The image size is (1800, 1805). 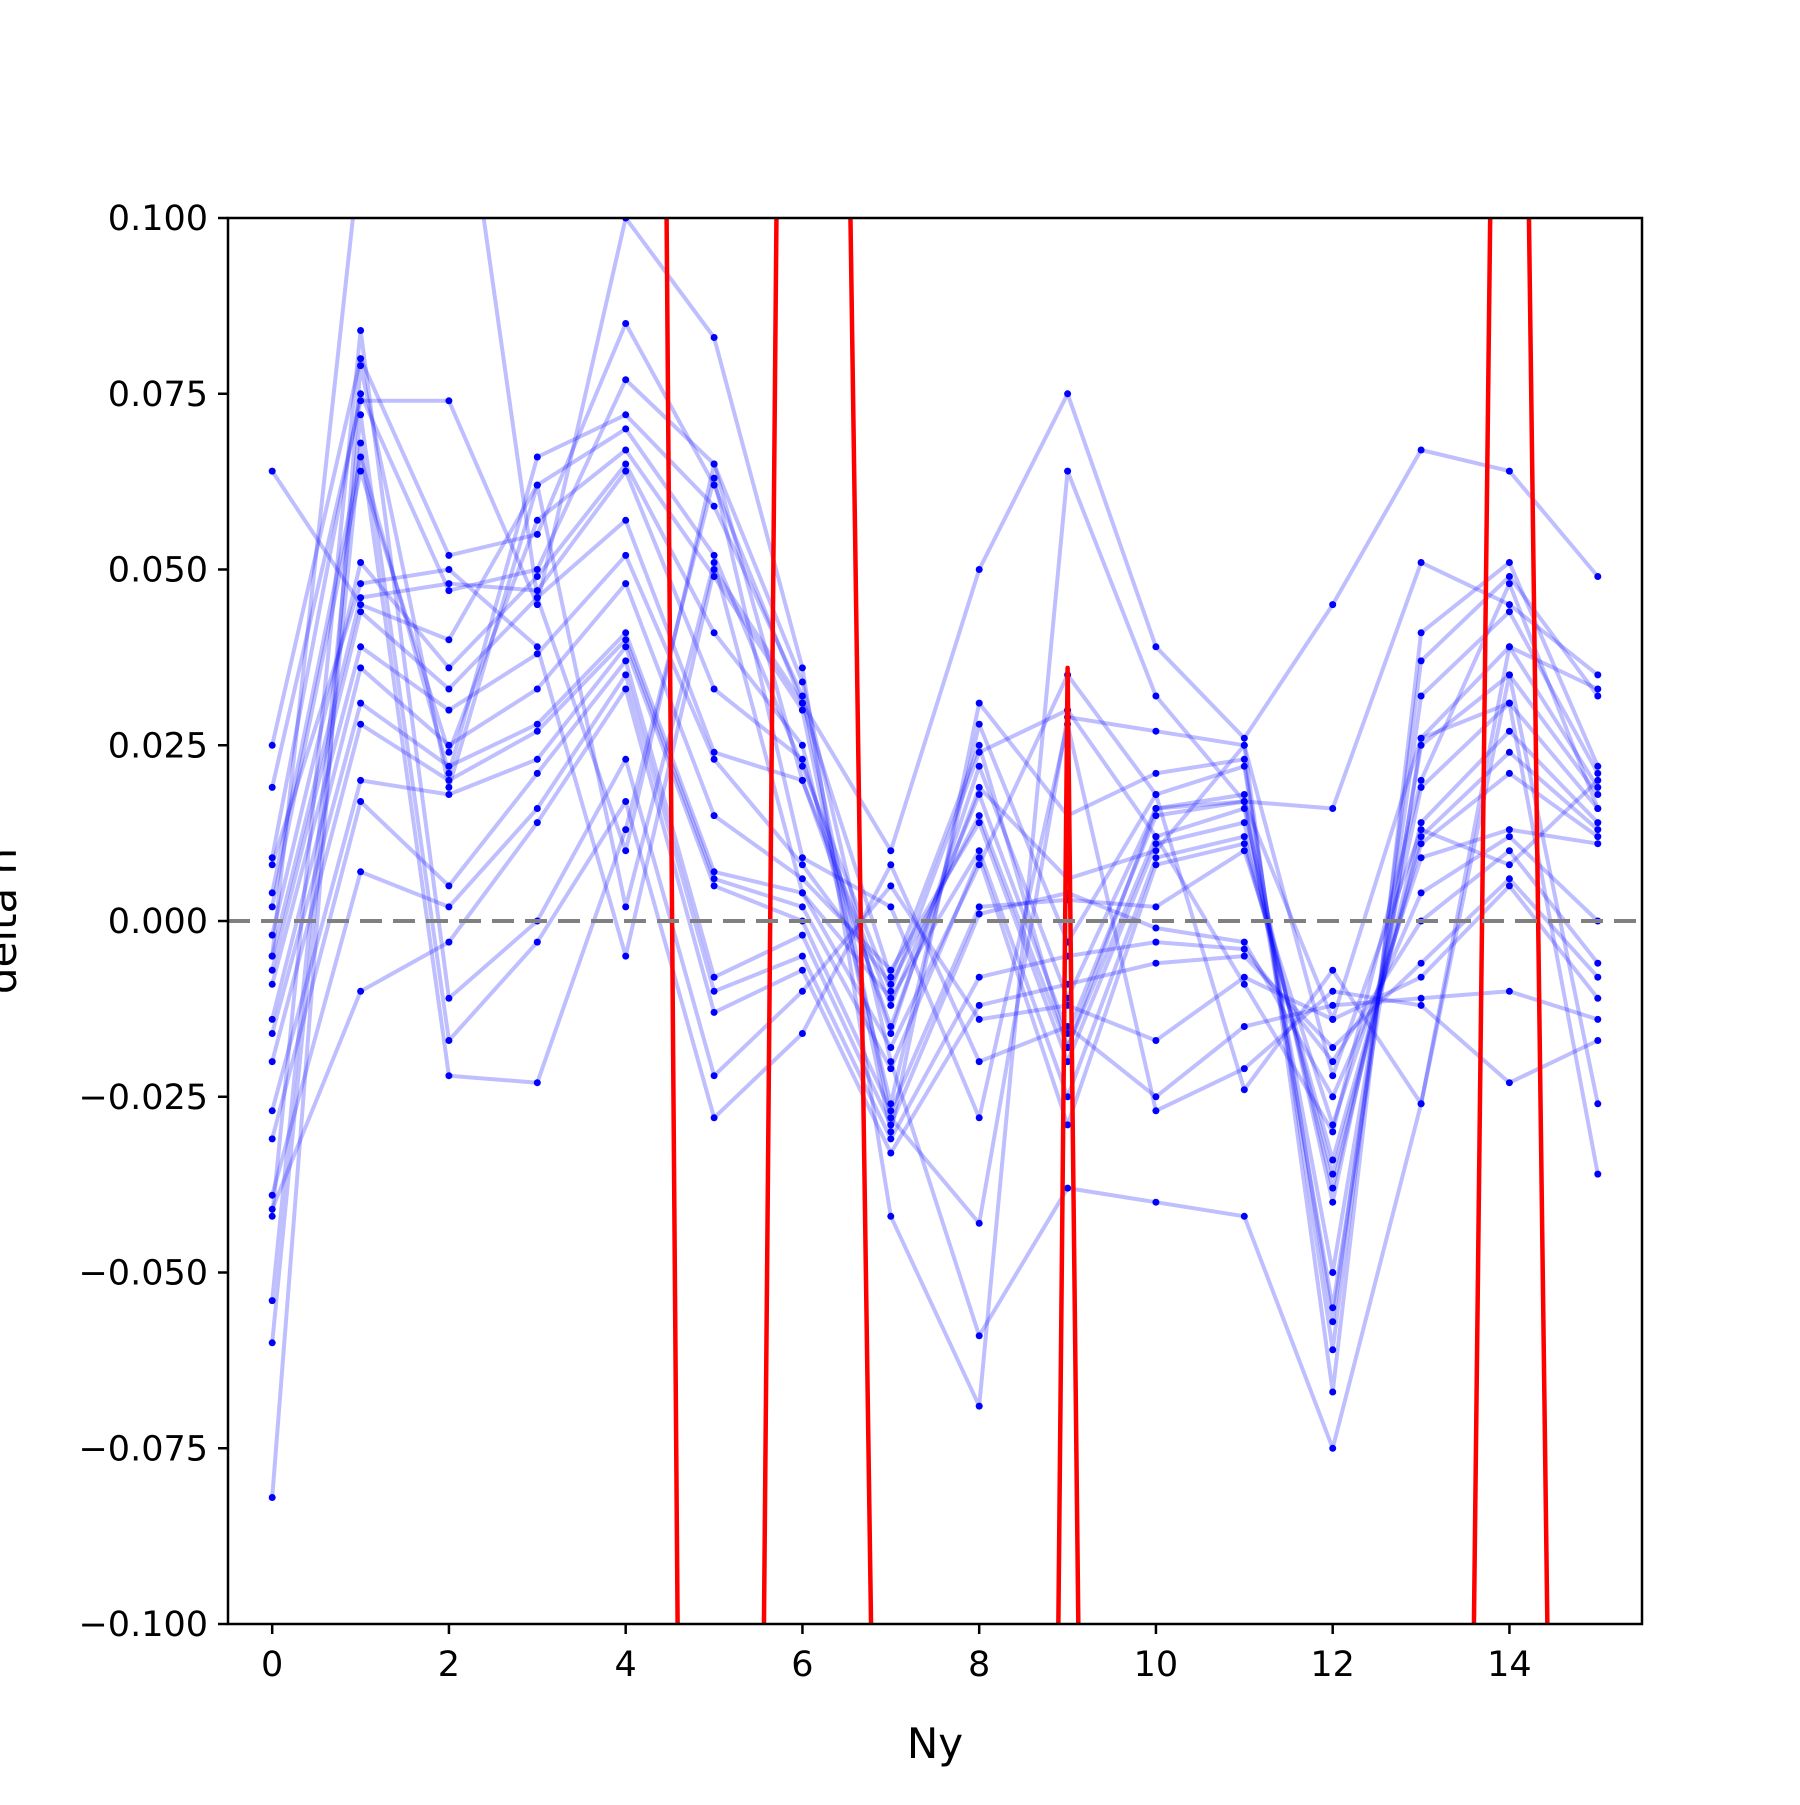 What do you see at coordinates (158, 746) in the screenshot?
I see `y-tick-label: 0.025` at bounding box center [158, 746].